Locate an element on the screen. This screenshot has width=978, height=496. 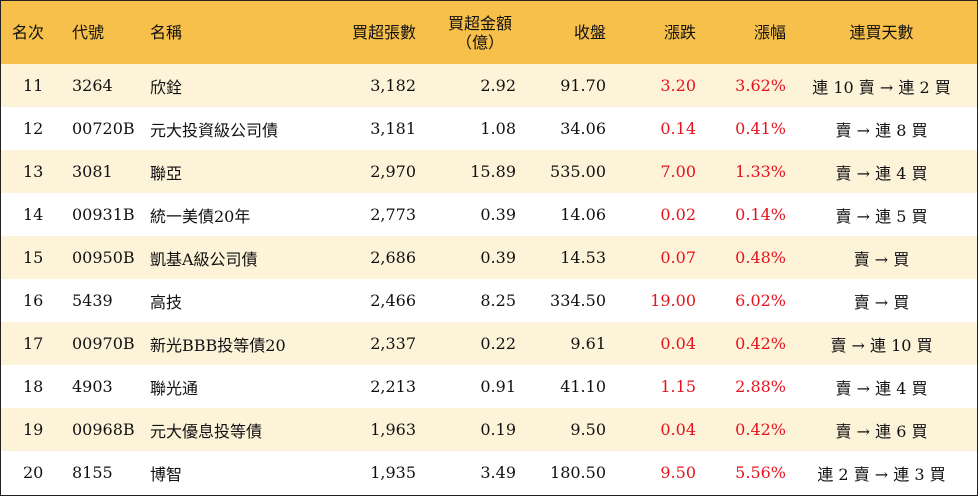
cell-rank: 18 is located at coordinates (33, 386).